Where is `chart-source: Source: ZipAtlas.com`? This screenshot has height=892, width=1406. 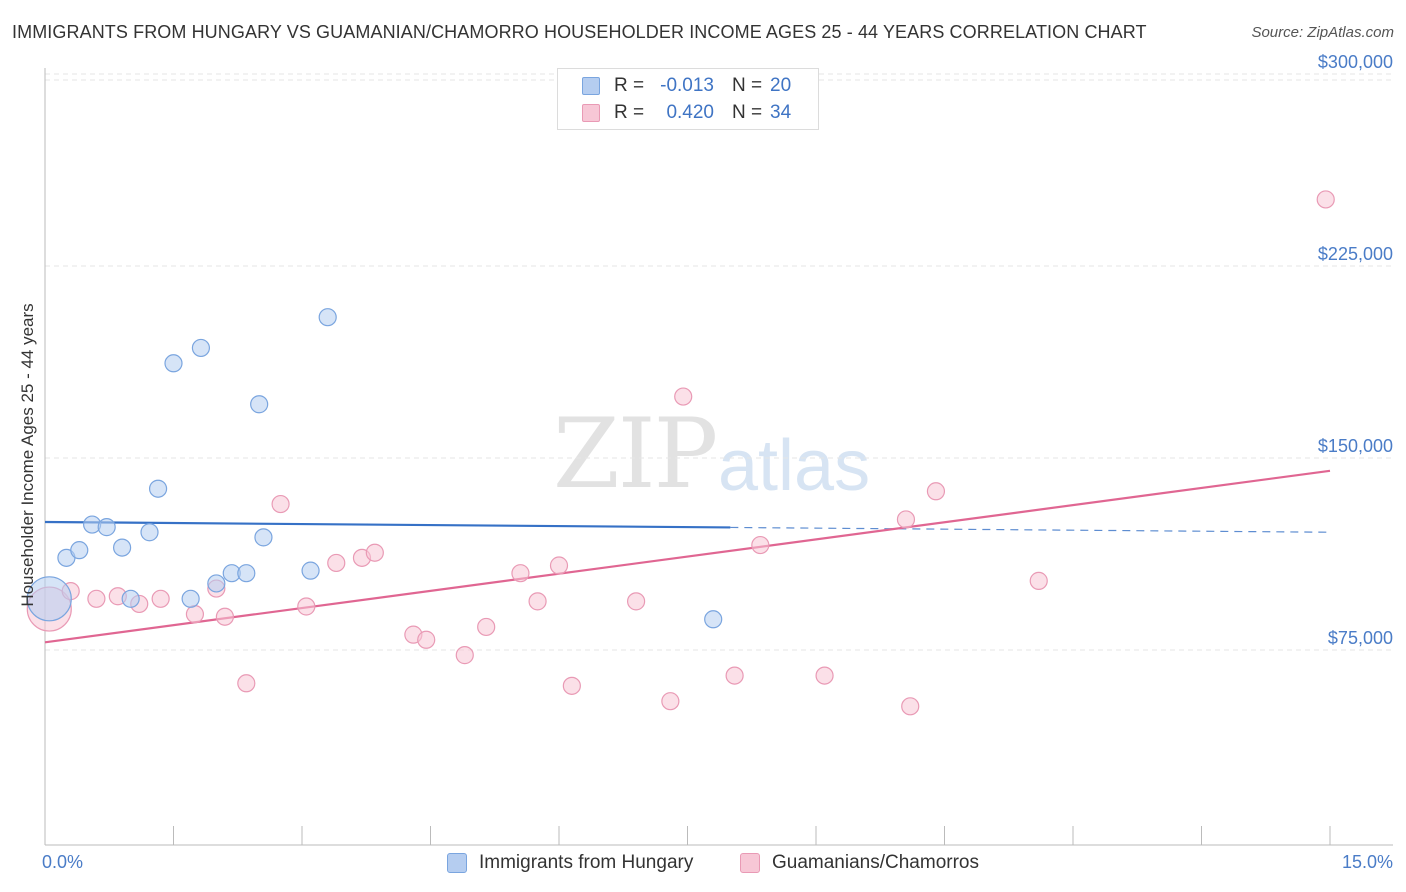
chart-source: Source: ZipAtlas.com is located at coordinates (1322, 32).